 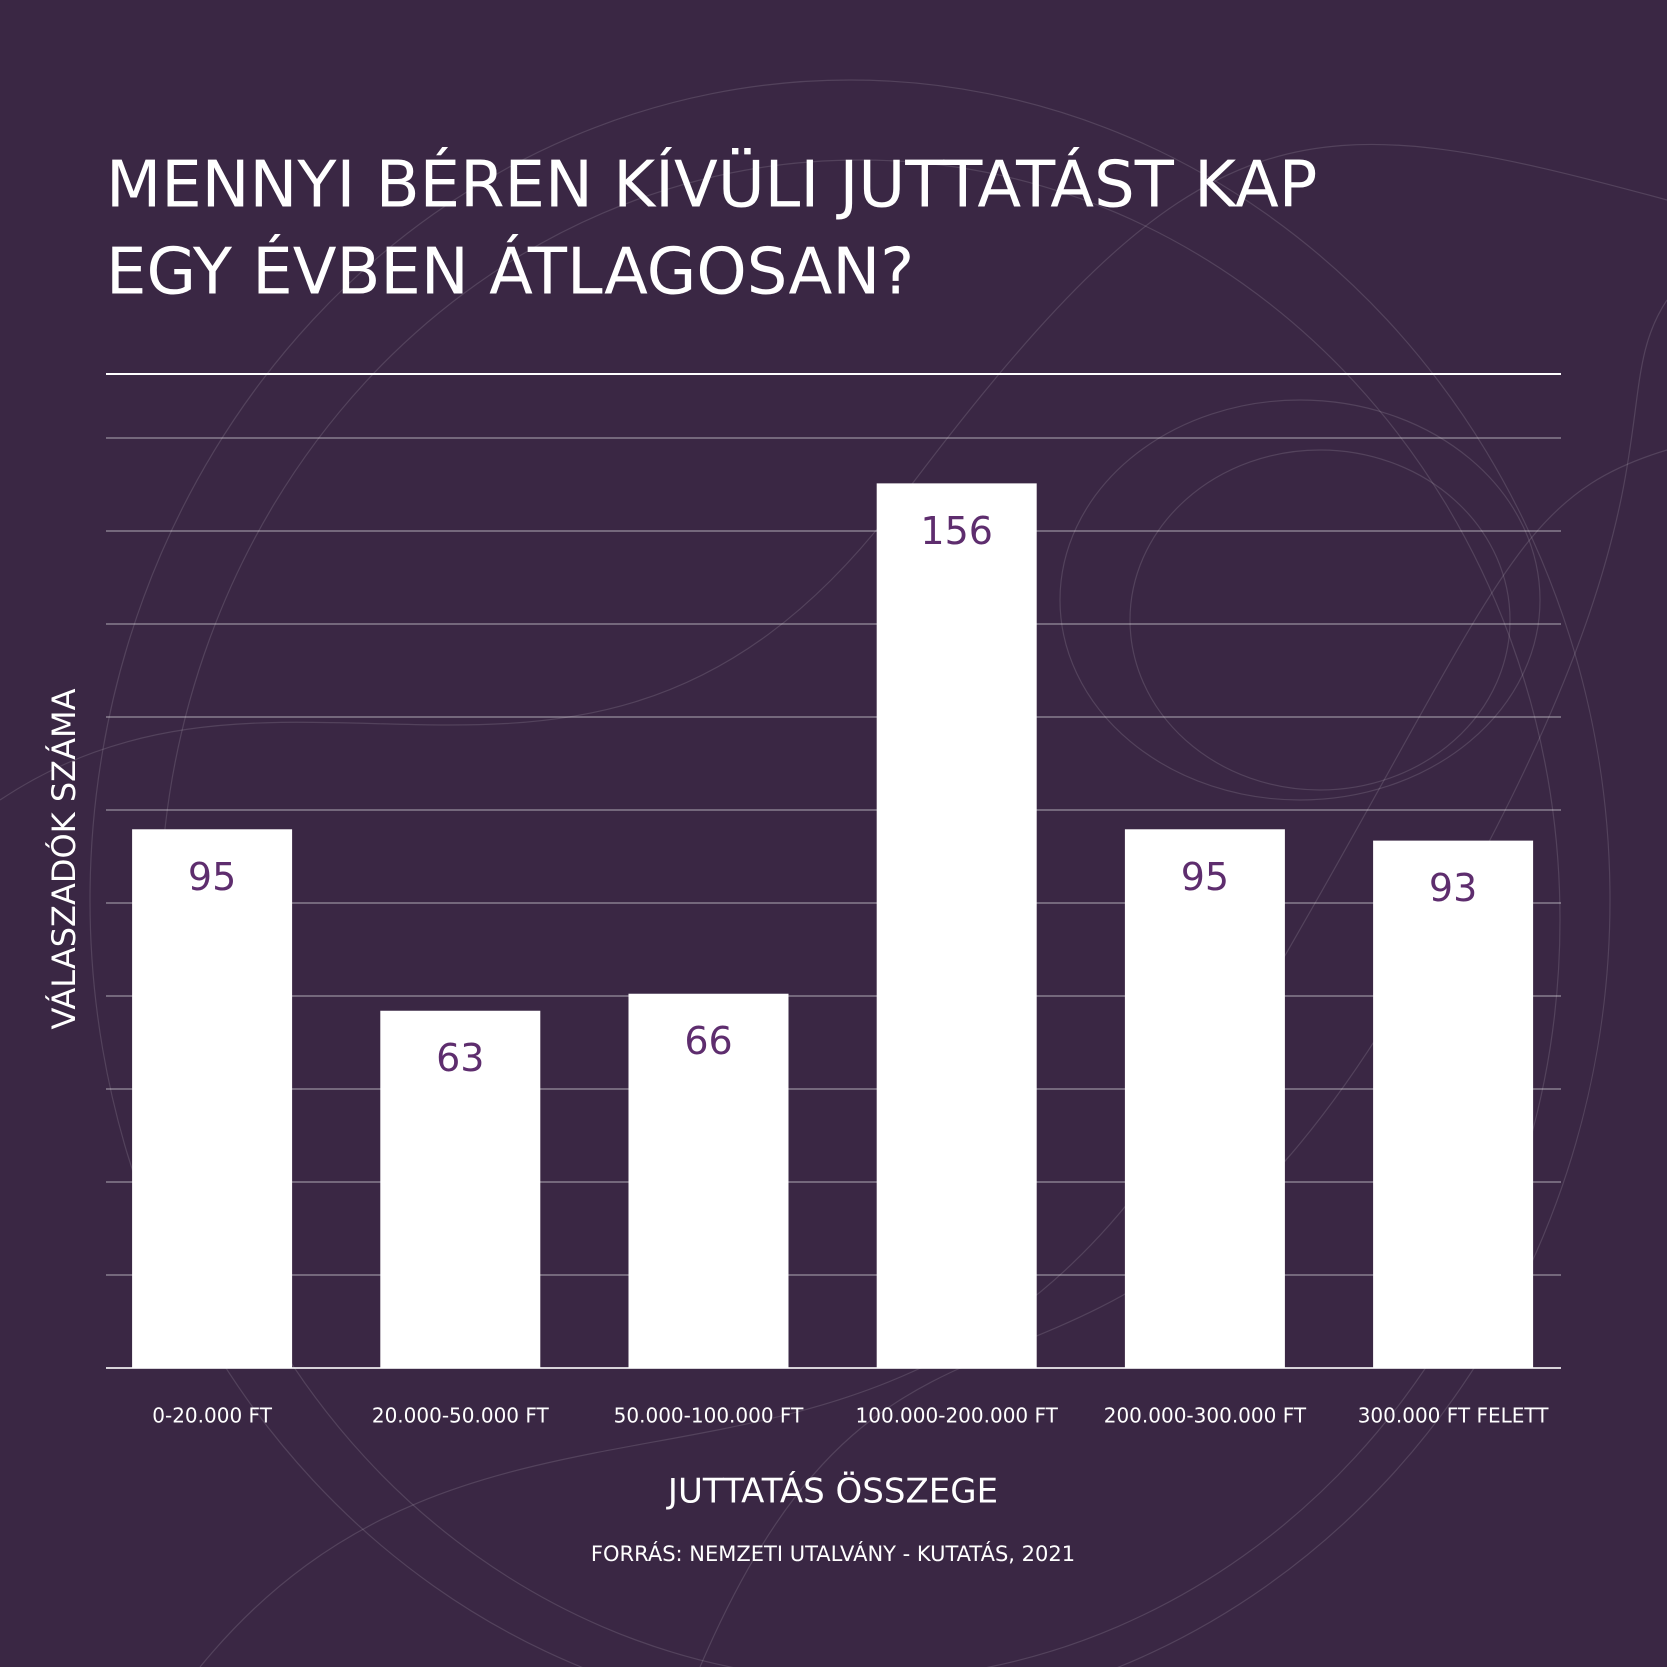 What do you see at coordinates (832, 1491) in the screenshot?
I see `x-axis-title: JUTTATÁS ÖSSZEGE` at bounding box center [832, 1491].